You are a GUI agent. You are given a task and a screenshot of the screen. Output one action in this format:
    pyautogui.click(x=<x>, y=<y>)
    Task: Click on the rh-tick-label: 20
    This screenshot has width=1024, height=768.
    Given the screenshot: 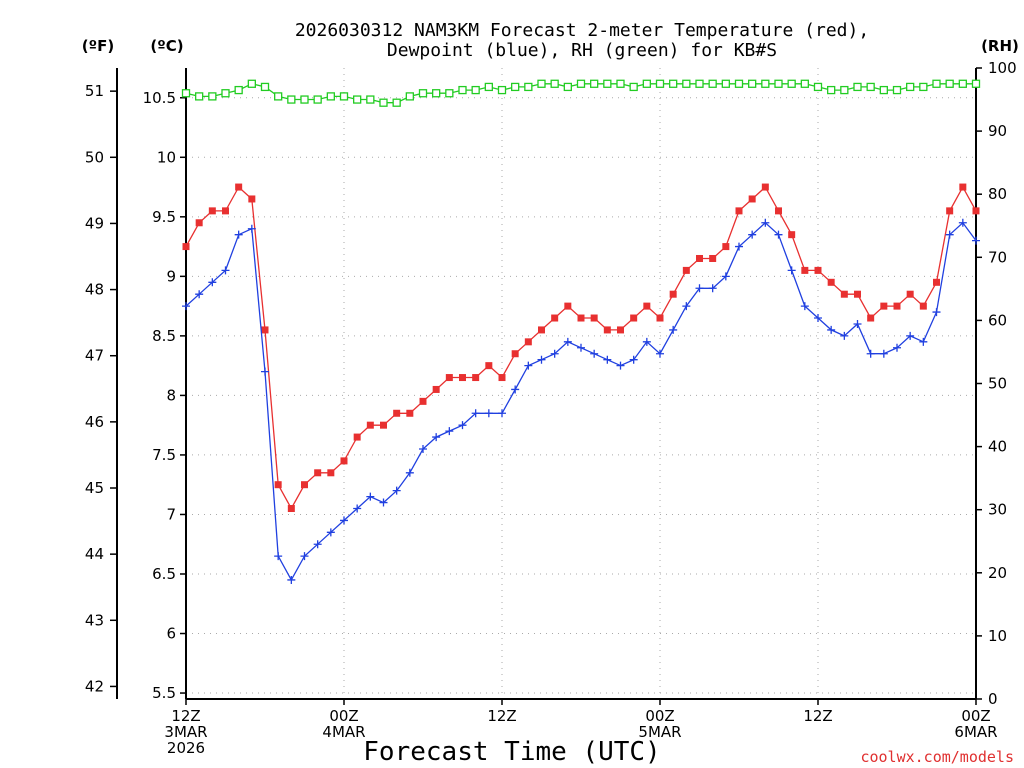 What is the action you would take?
    pyautogui.click(x=997, y=573)
    